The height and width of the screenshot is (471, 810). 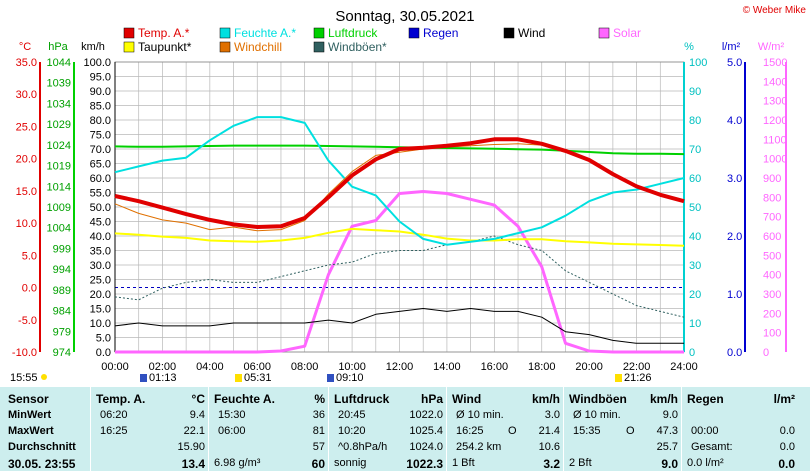 I want to click on credit-label: © Weber Mike, so click(x=775, y=10).